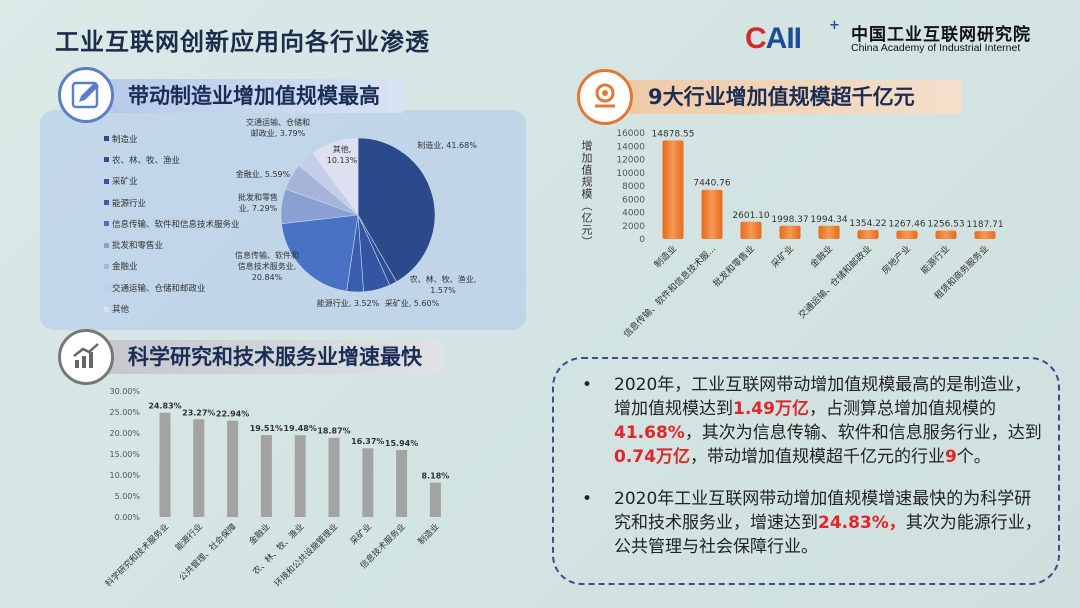  Describe the element at coordinates (817, 457) in the screenshot. I see `summary-text: ，带动增加值规模超千亿元的行业` at that location.